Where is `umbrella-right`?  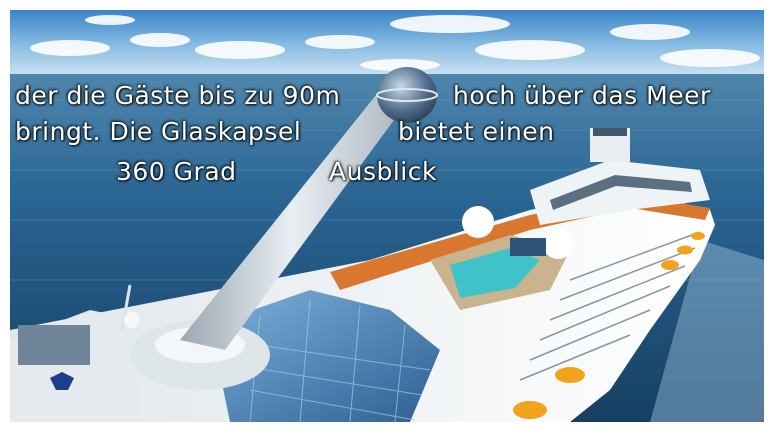
umbrella-right is located at coordinates (558, 244).